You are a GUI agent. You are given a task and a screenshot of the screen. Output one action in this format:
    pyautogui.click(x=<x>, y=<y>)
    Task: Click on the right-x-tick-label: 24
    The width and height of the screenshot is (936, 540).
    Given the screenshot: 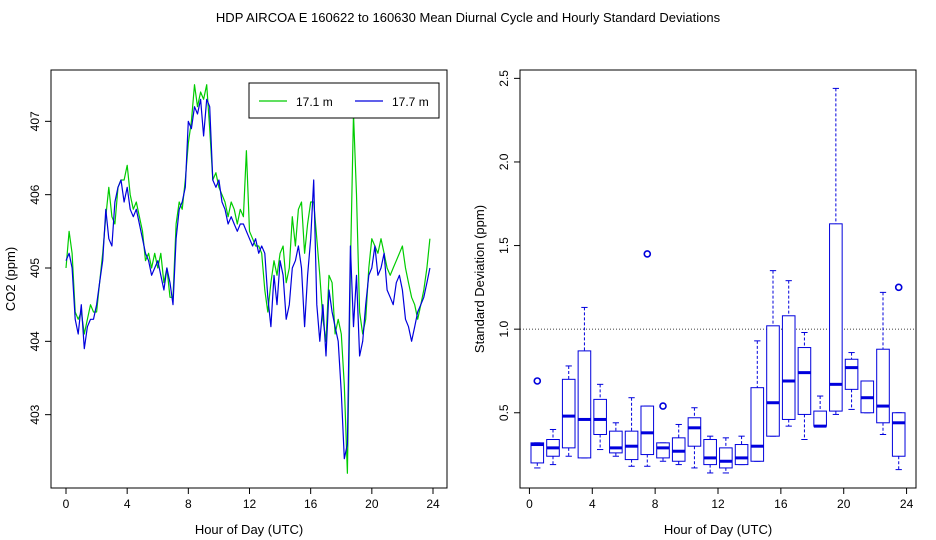 What is the action you would take?
    pyautogui.click(x=907, y=504)
    